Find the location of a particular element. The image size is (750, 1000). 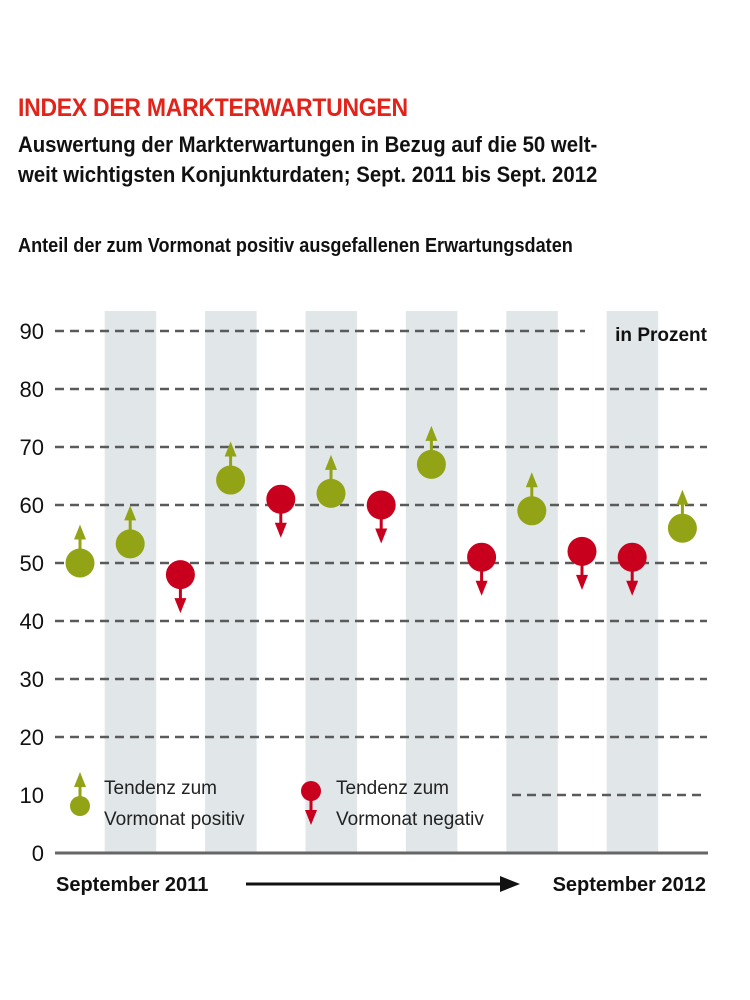

y-tick-label: 90 is located at coordinates (32, 331).